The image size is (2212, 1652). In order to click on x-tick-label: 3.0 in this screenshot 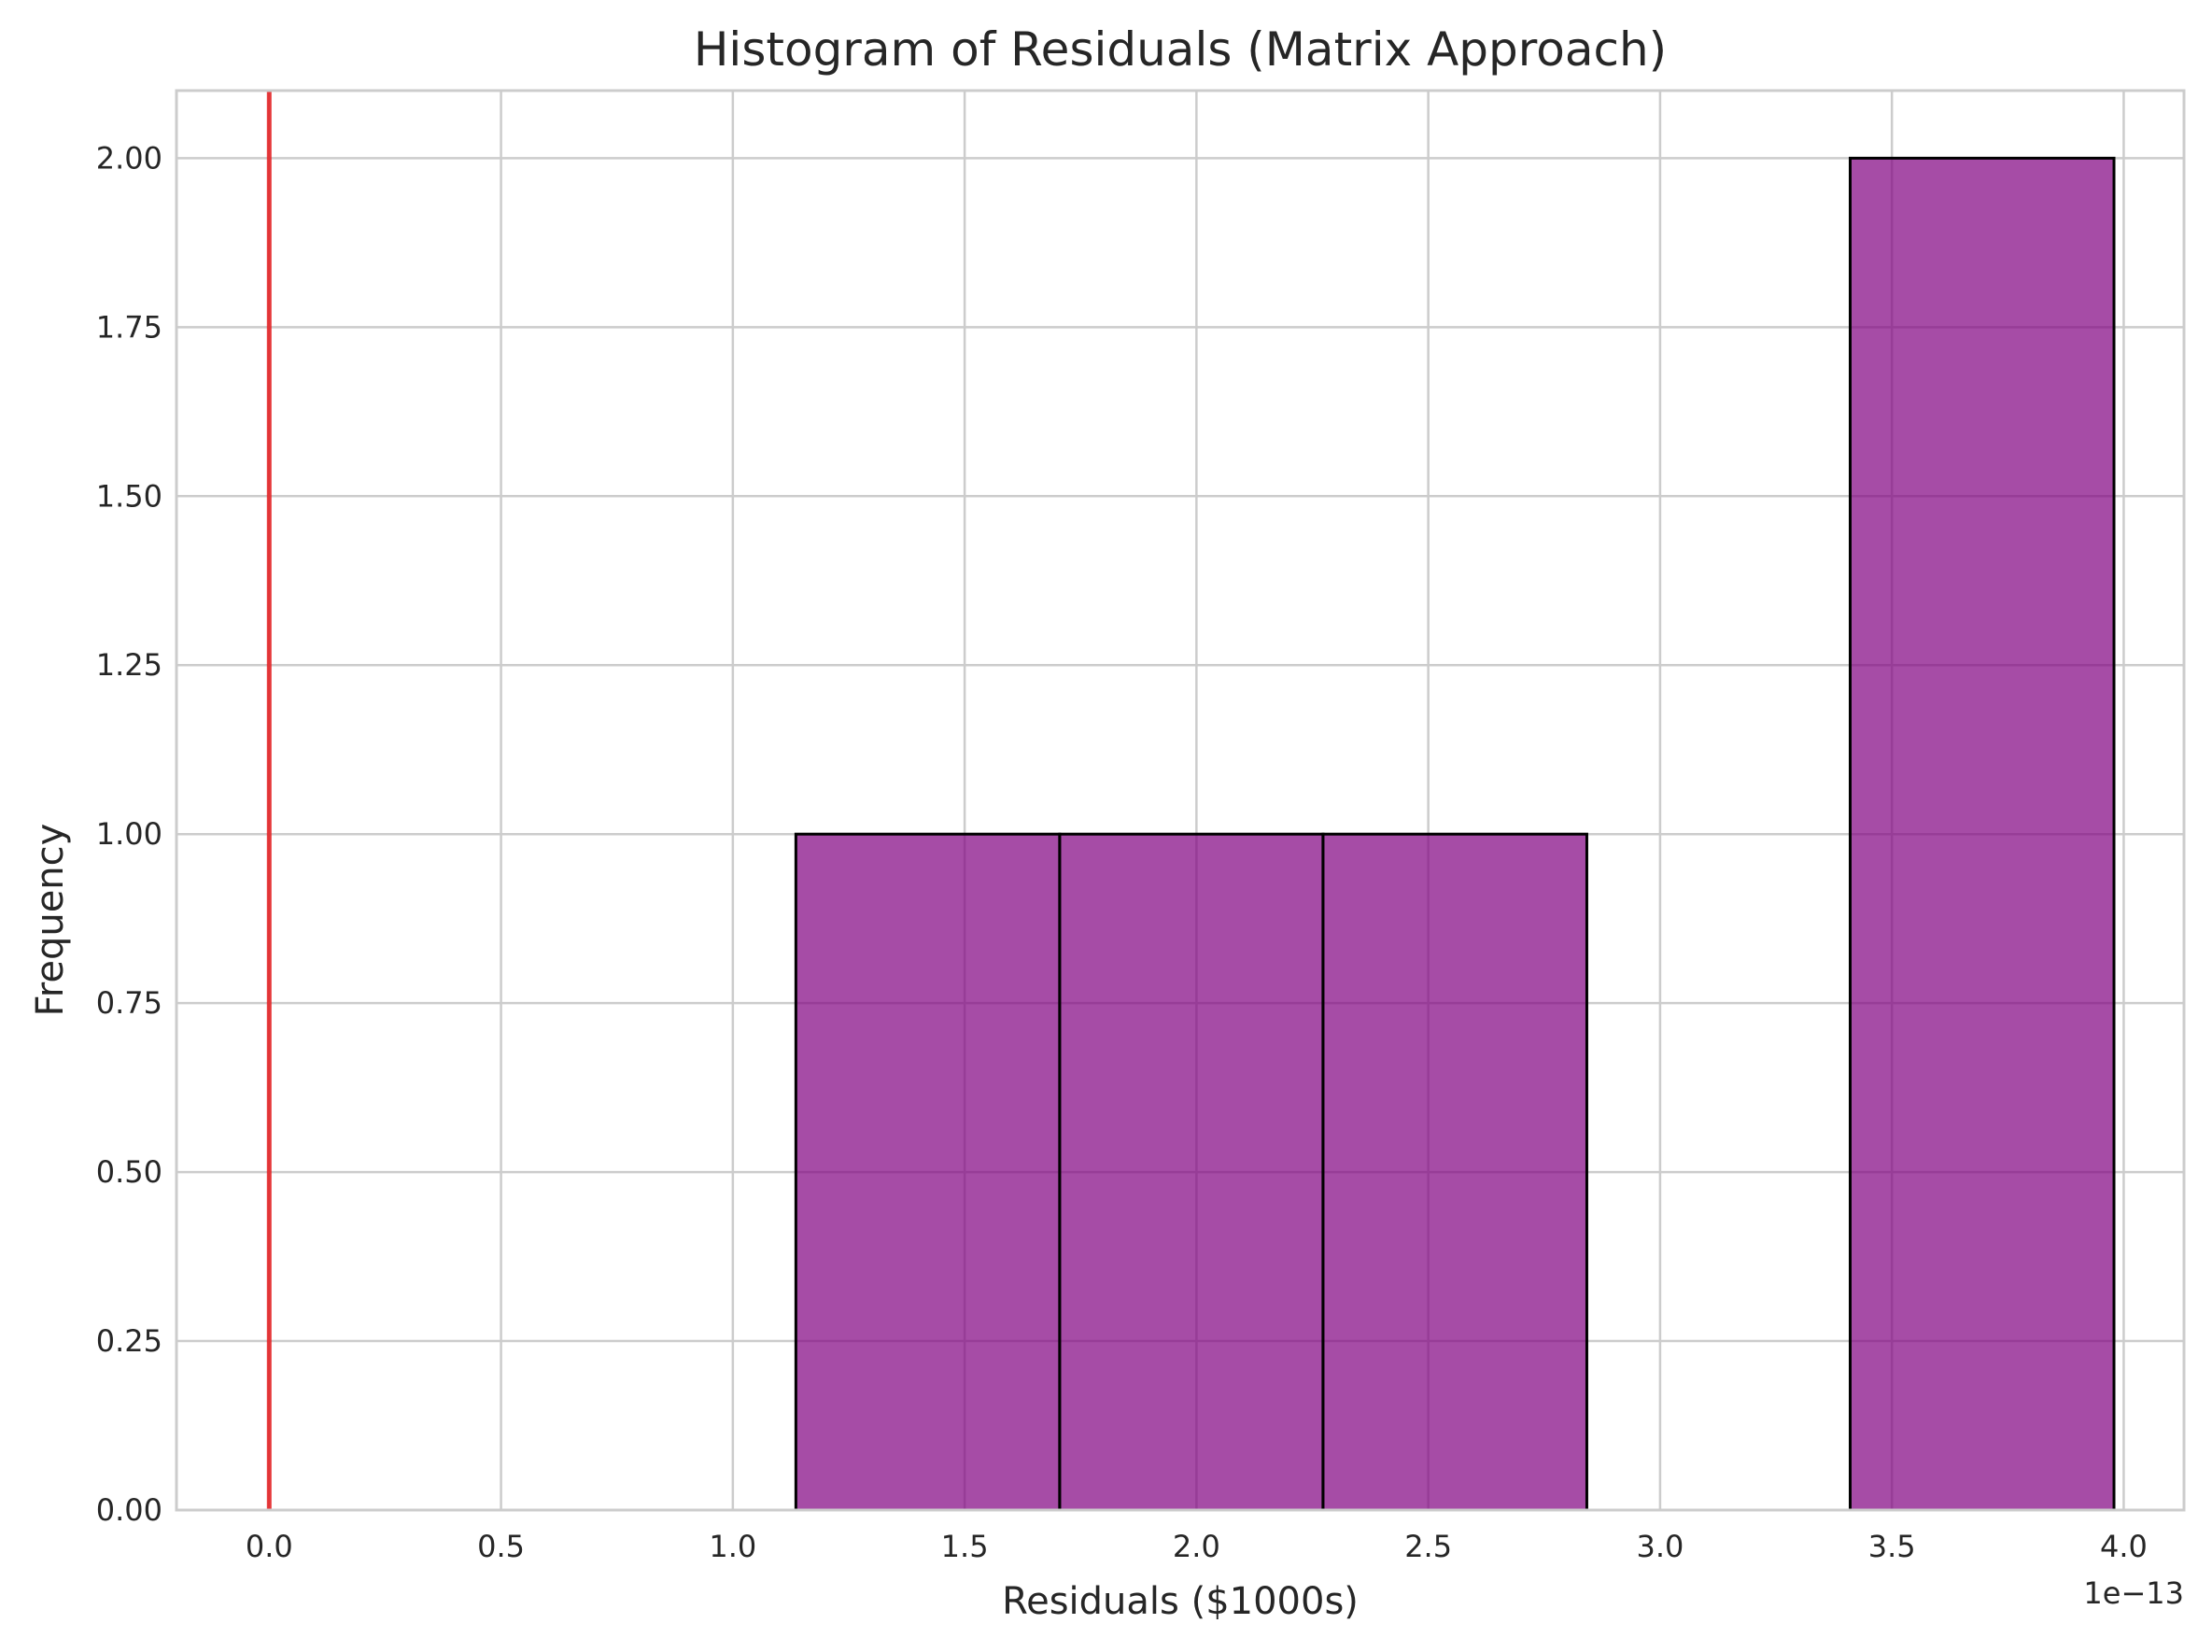, I will do `click(1660, 1546)`.